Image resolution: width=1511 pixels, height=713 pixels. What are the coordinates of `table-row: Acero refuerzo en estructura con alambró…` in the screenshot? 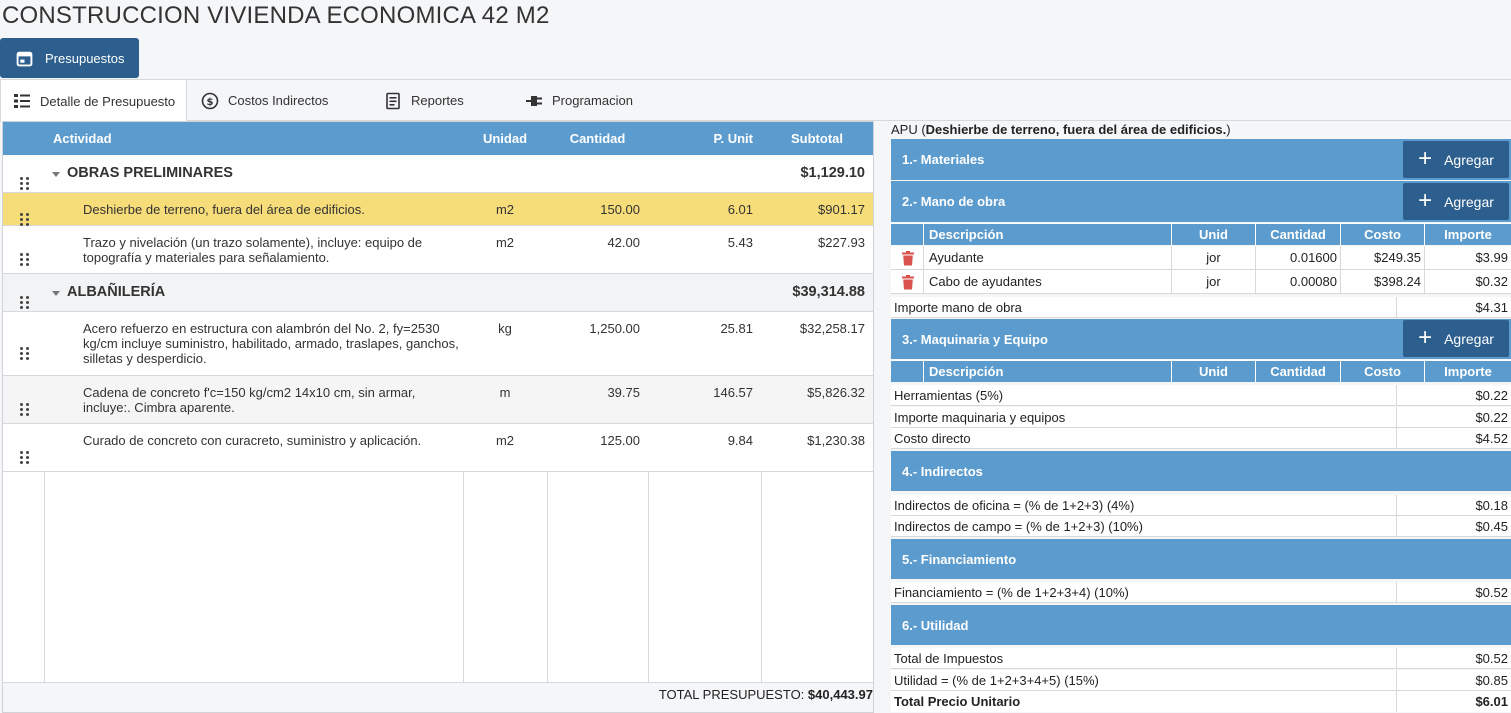 It's located at (438, 344).